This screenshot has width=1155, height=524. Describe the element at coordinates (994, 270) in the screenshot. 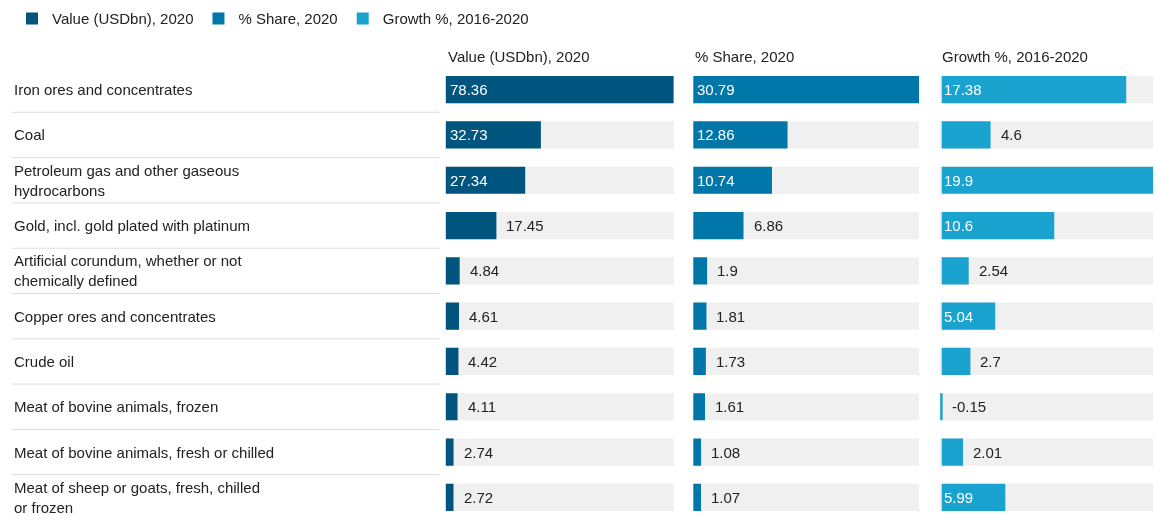

I see `data-label: 2.54` at that location.